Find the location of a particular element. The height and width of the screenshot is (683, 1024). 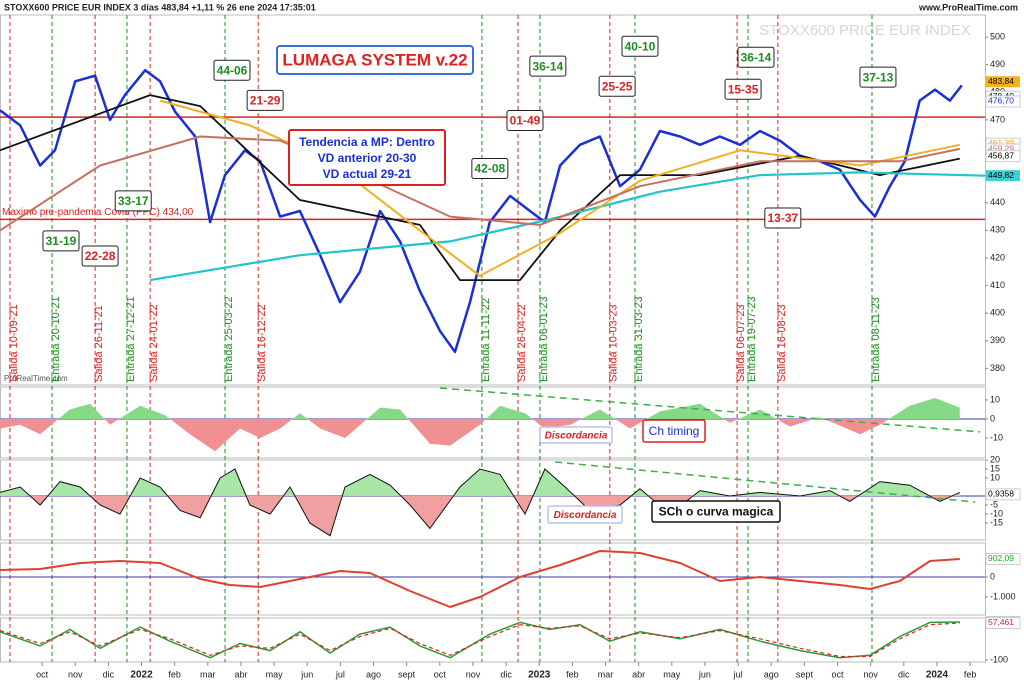

count-label: 42-08 is located at coordinates (489, 169).